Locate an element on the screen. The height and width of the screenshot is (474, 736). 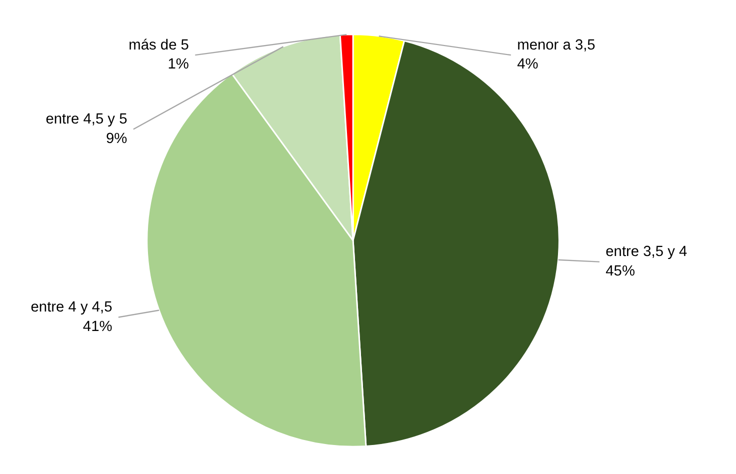
data-label: 45% is located at coordinates (620, 271).